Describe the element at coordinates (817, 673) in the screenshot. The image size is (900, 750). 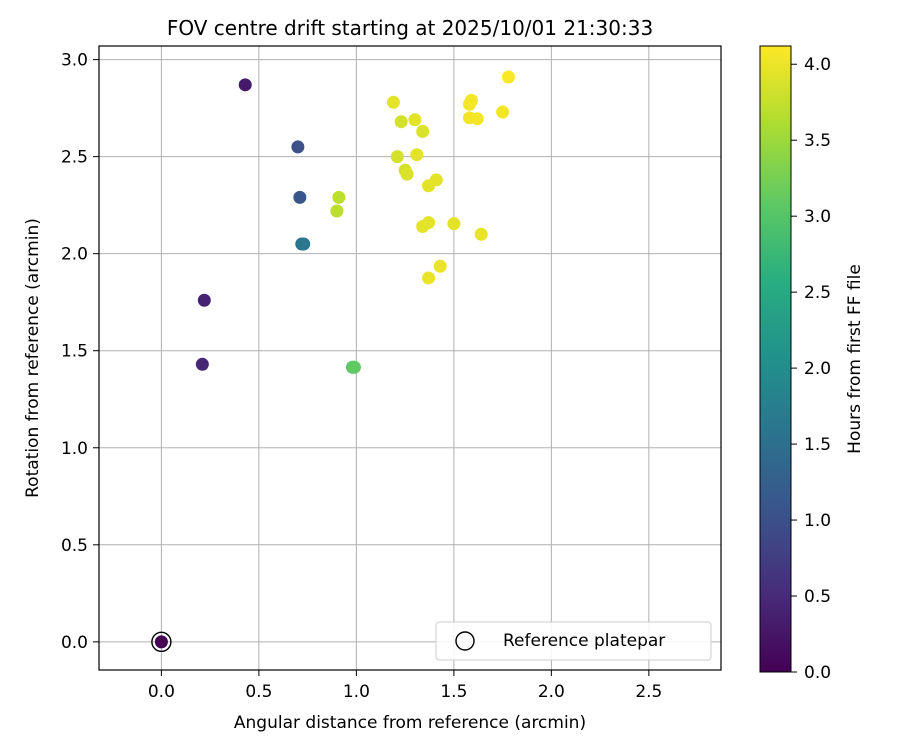
I see `colorbar-tick-label: 0.0` at that location.